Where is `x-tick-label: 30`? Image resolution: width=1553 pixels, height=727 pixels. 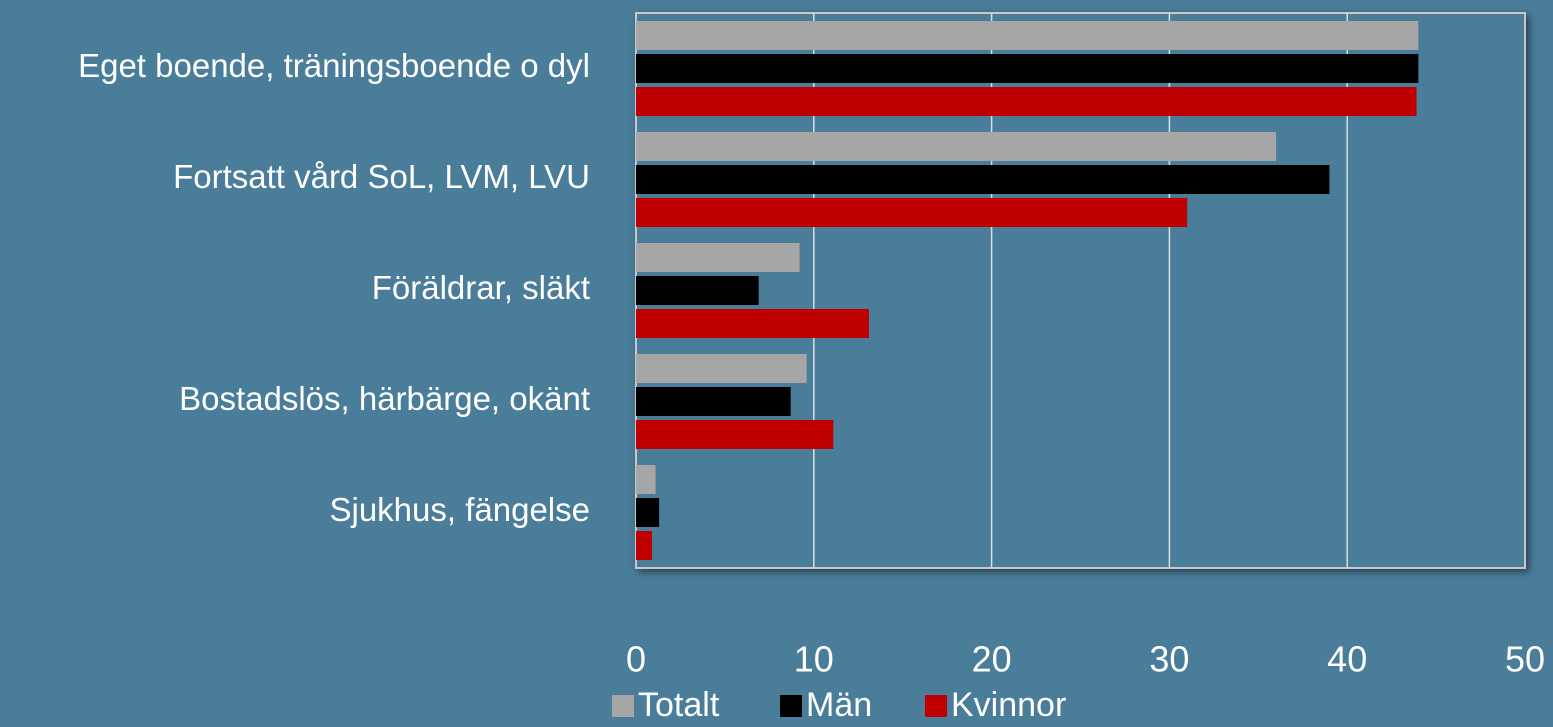
x-tick-label: 30 is located at coordinates (1169, 659).